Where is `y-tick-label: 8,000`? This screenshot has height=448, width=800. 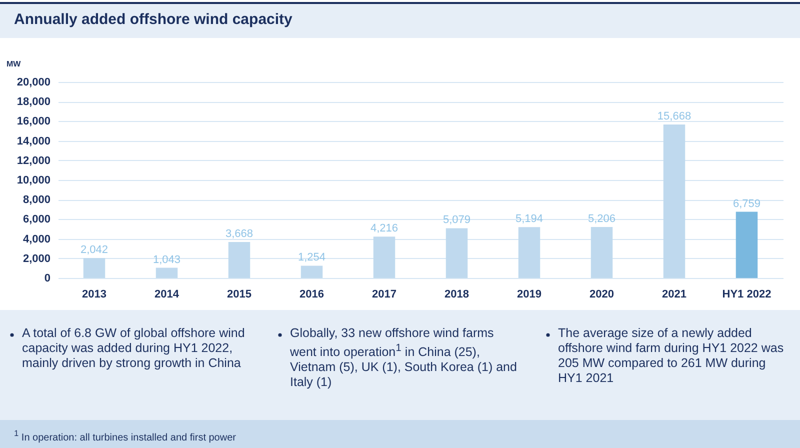
y-tick-label: 8,000 is located at coordinates (36, 200).